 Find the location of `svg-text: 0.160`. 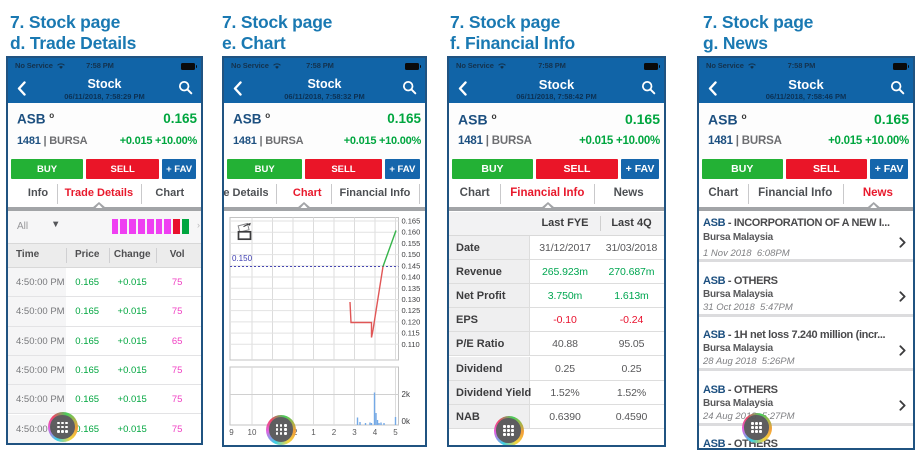

svg-text: 0.160 is located at coordinates (411, 231).